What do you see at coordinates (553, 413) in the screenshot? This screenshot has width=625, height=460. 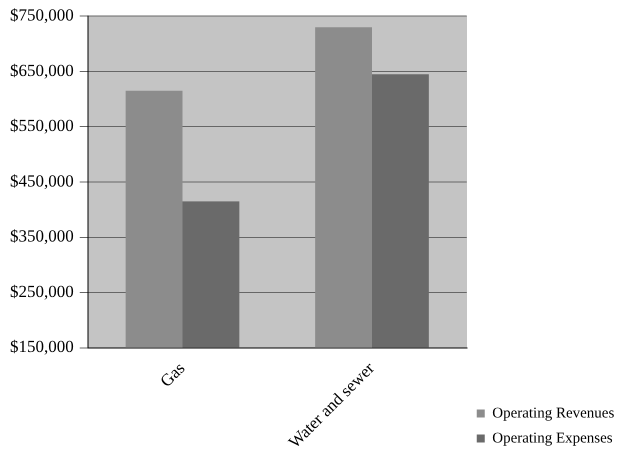 I see `legend-label: Operating Revenues` at bounding box center [553, 413].